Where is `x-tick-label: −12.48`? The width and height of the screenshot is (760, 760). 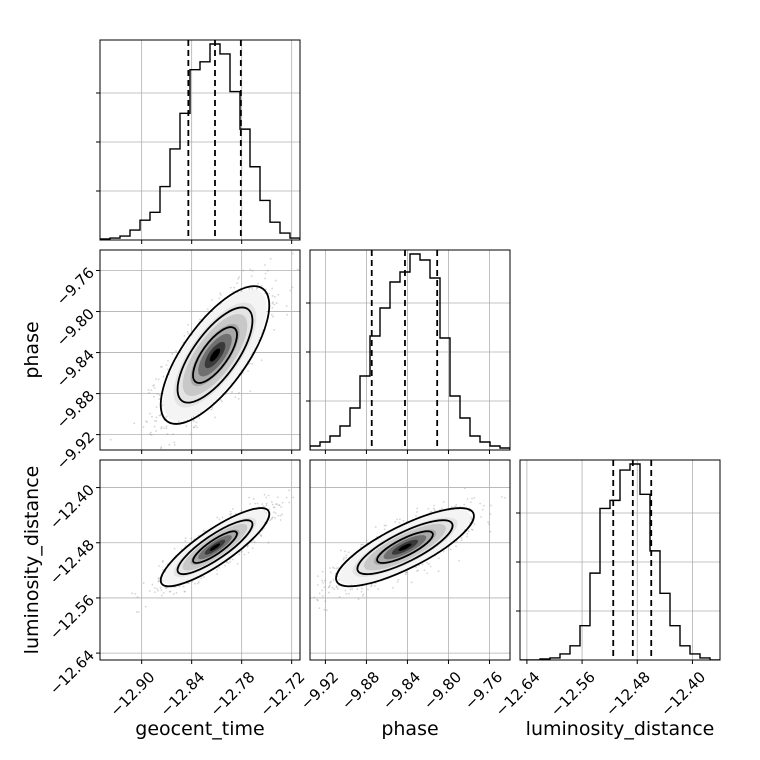 x-tick-label: −12.48 is located at coordinates (628, 694).